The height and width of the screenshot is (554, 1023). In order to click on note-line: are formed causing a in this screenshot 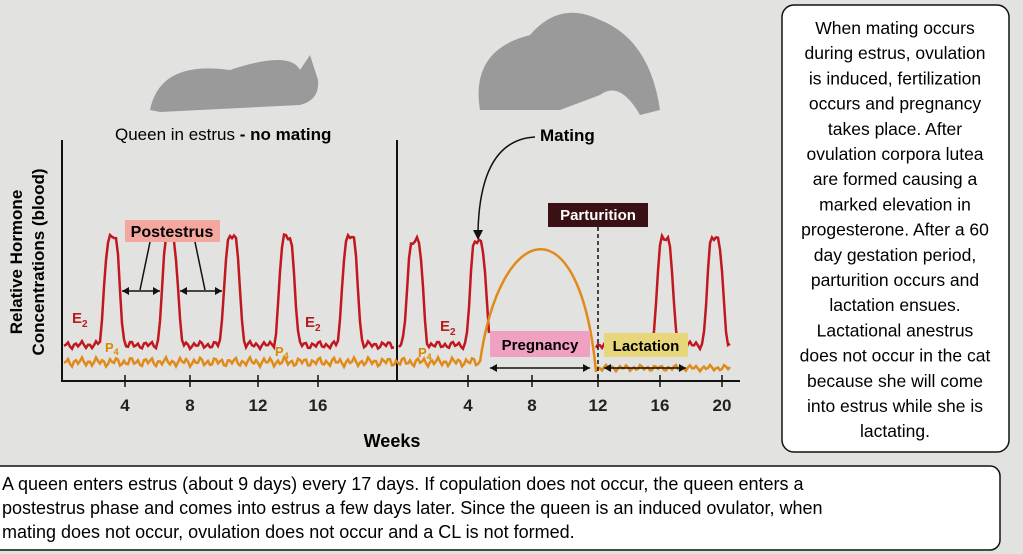, I will do `click(895, 179)`.